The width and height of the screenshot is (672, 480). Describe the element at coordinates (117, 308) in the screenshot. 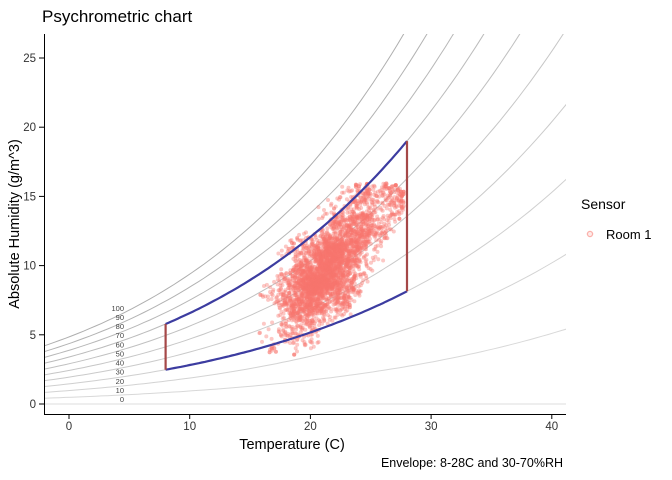

I see `rh-curve-label-100: 100` at that location.